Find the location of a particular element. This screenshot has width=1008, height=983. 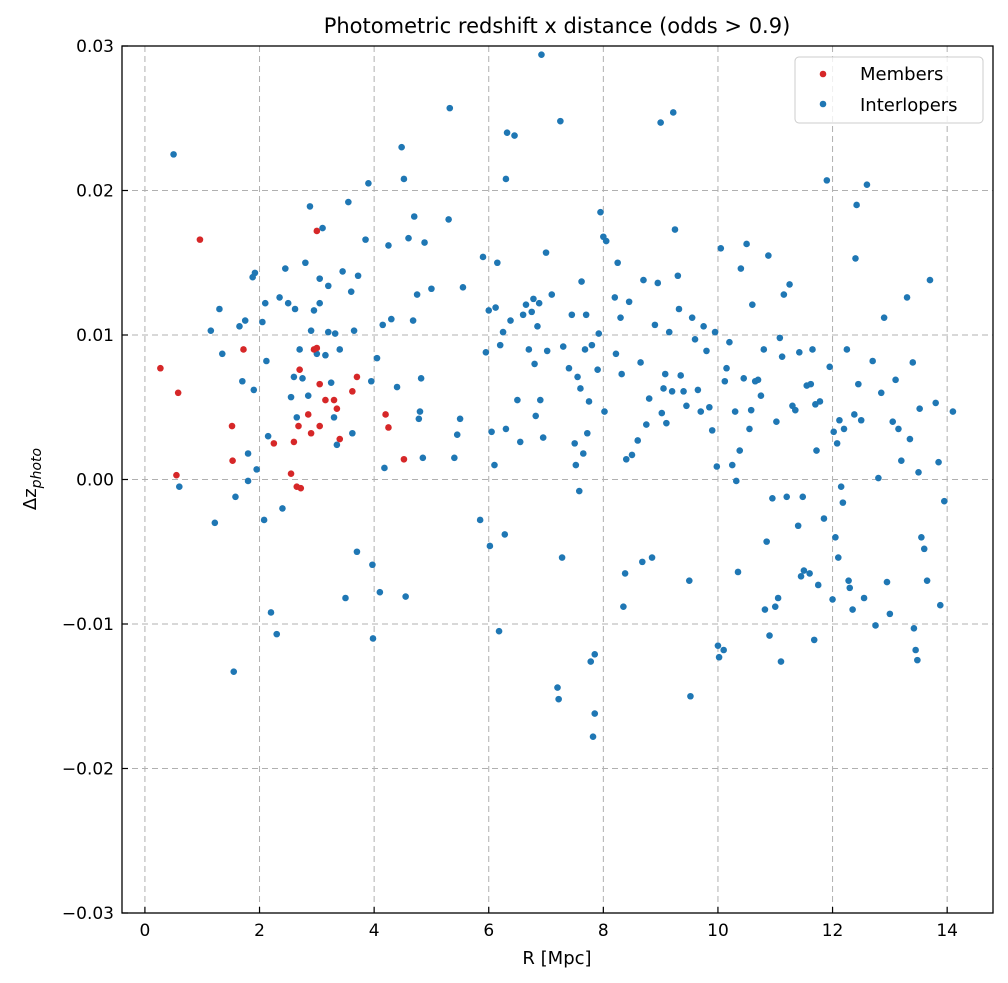

x-tick-label: 6 is located at coordinates (488, 931).